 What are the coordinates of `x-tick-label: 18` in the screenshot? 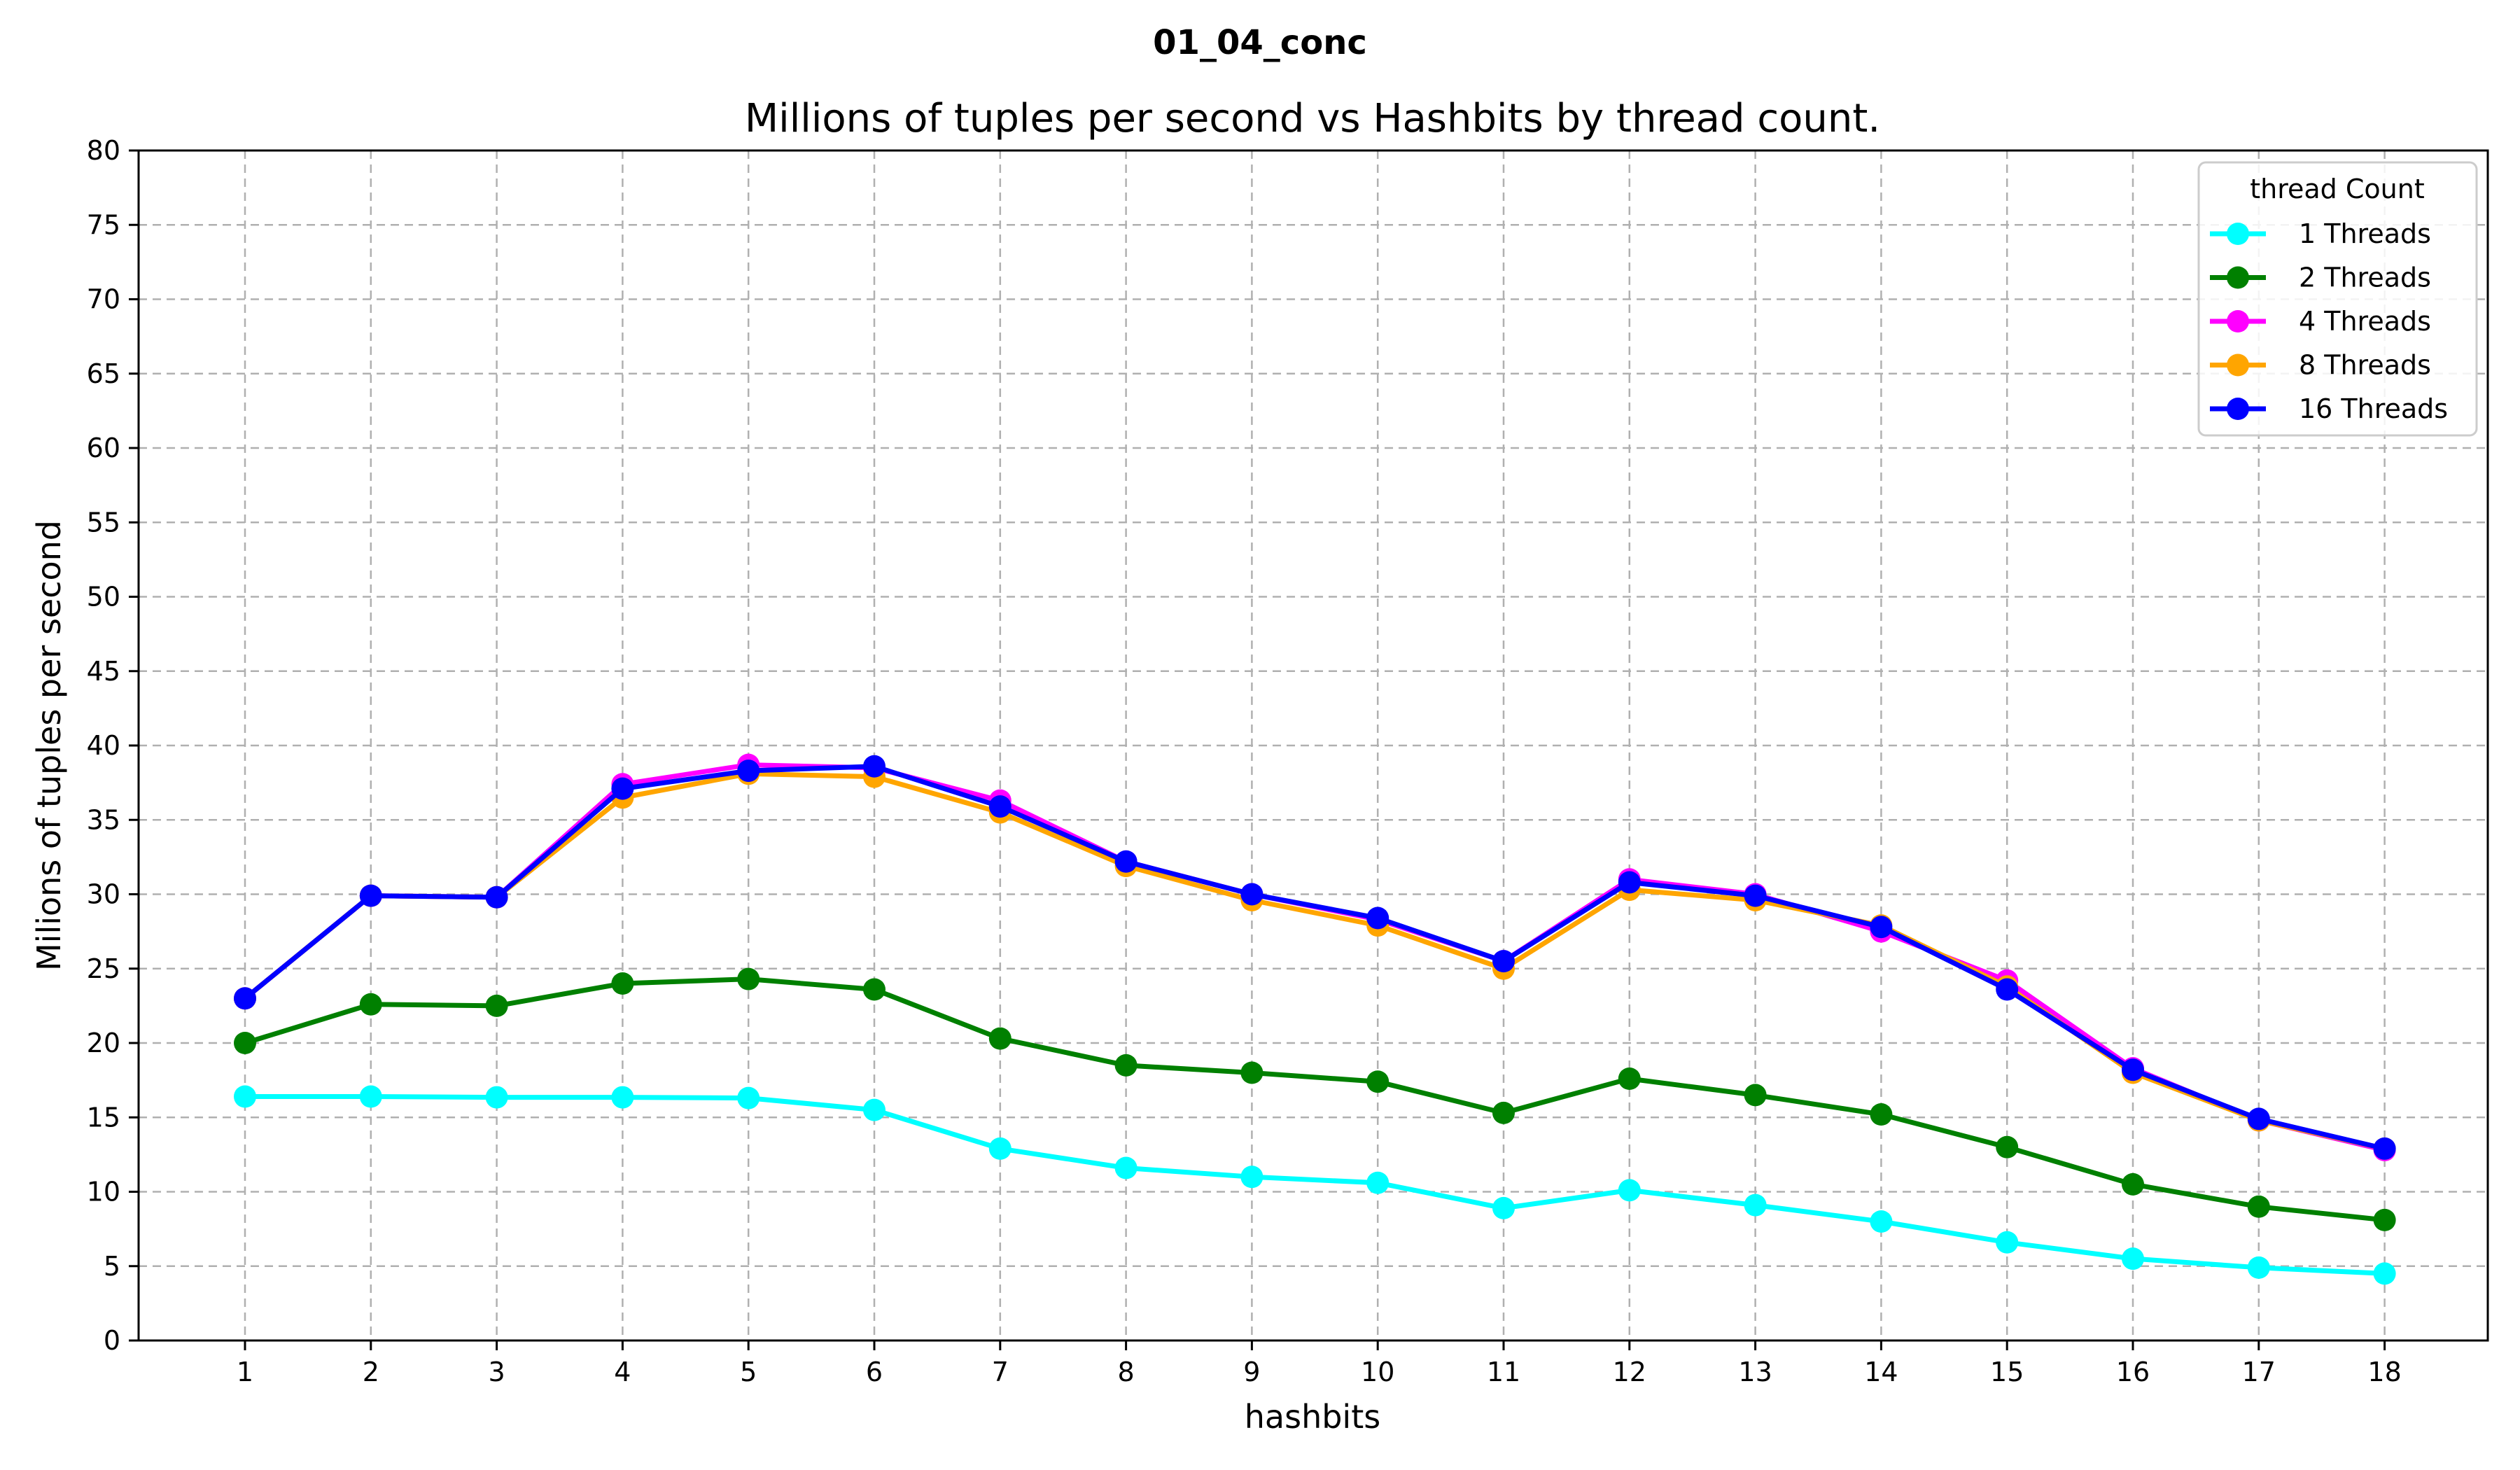 It's located at (2384, 1372).